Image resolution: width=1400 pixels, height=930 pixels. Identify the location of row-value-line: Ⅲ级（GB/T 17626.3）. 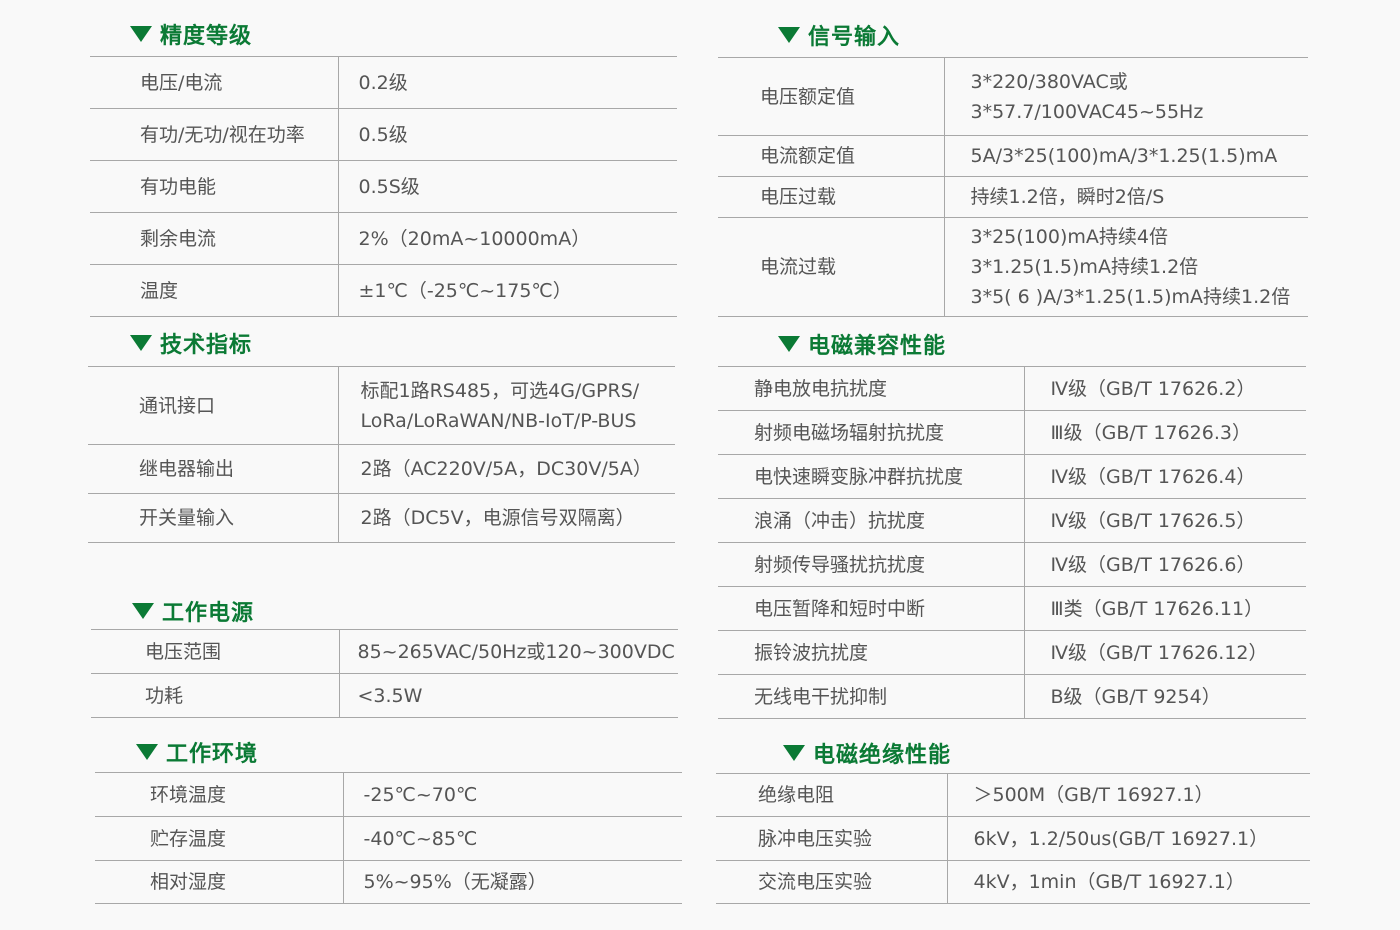
(1150, 432).